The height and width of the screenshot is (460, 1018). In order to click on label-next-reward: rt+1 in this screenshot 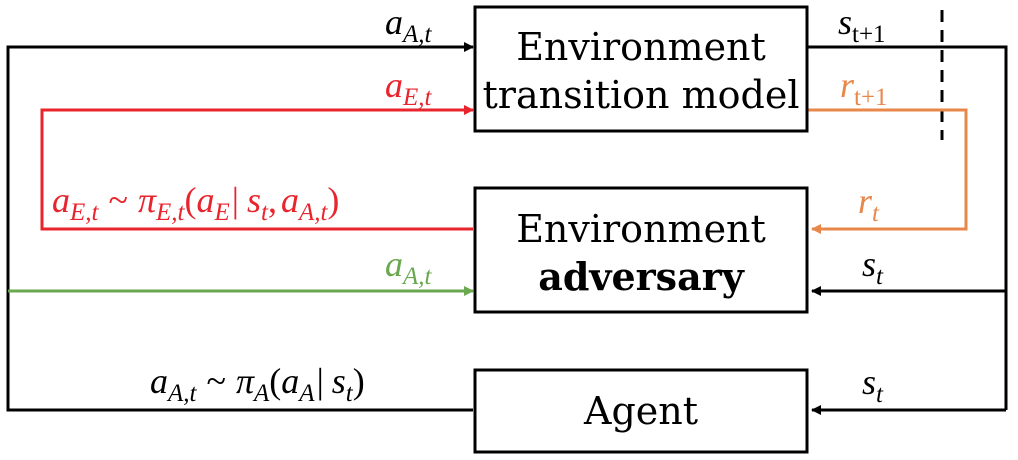, I will do `click(864, 88)`.